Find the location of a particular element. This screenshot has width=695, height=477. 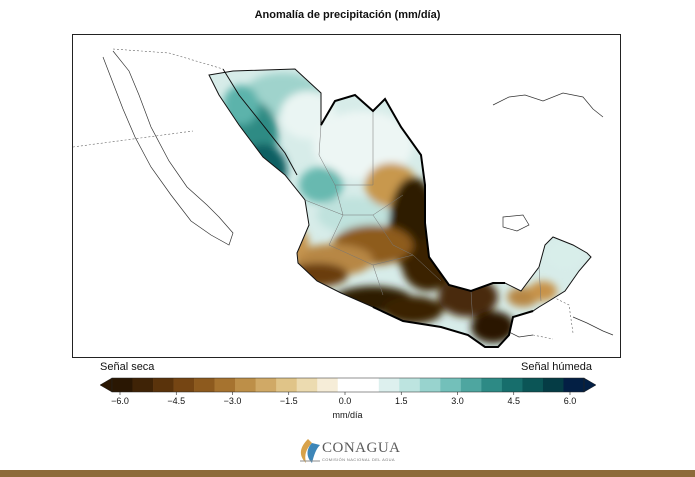

colorbar: −6.0 −4.5 −3.0 −1.5 0.0 1.5 3.0 4.5 6.0 is located at coordinates (348, 391).